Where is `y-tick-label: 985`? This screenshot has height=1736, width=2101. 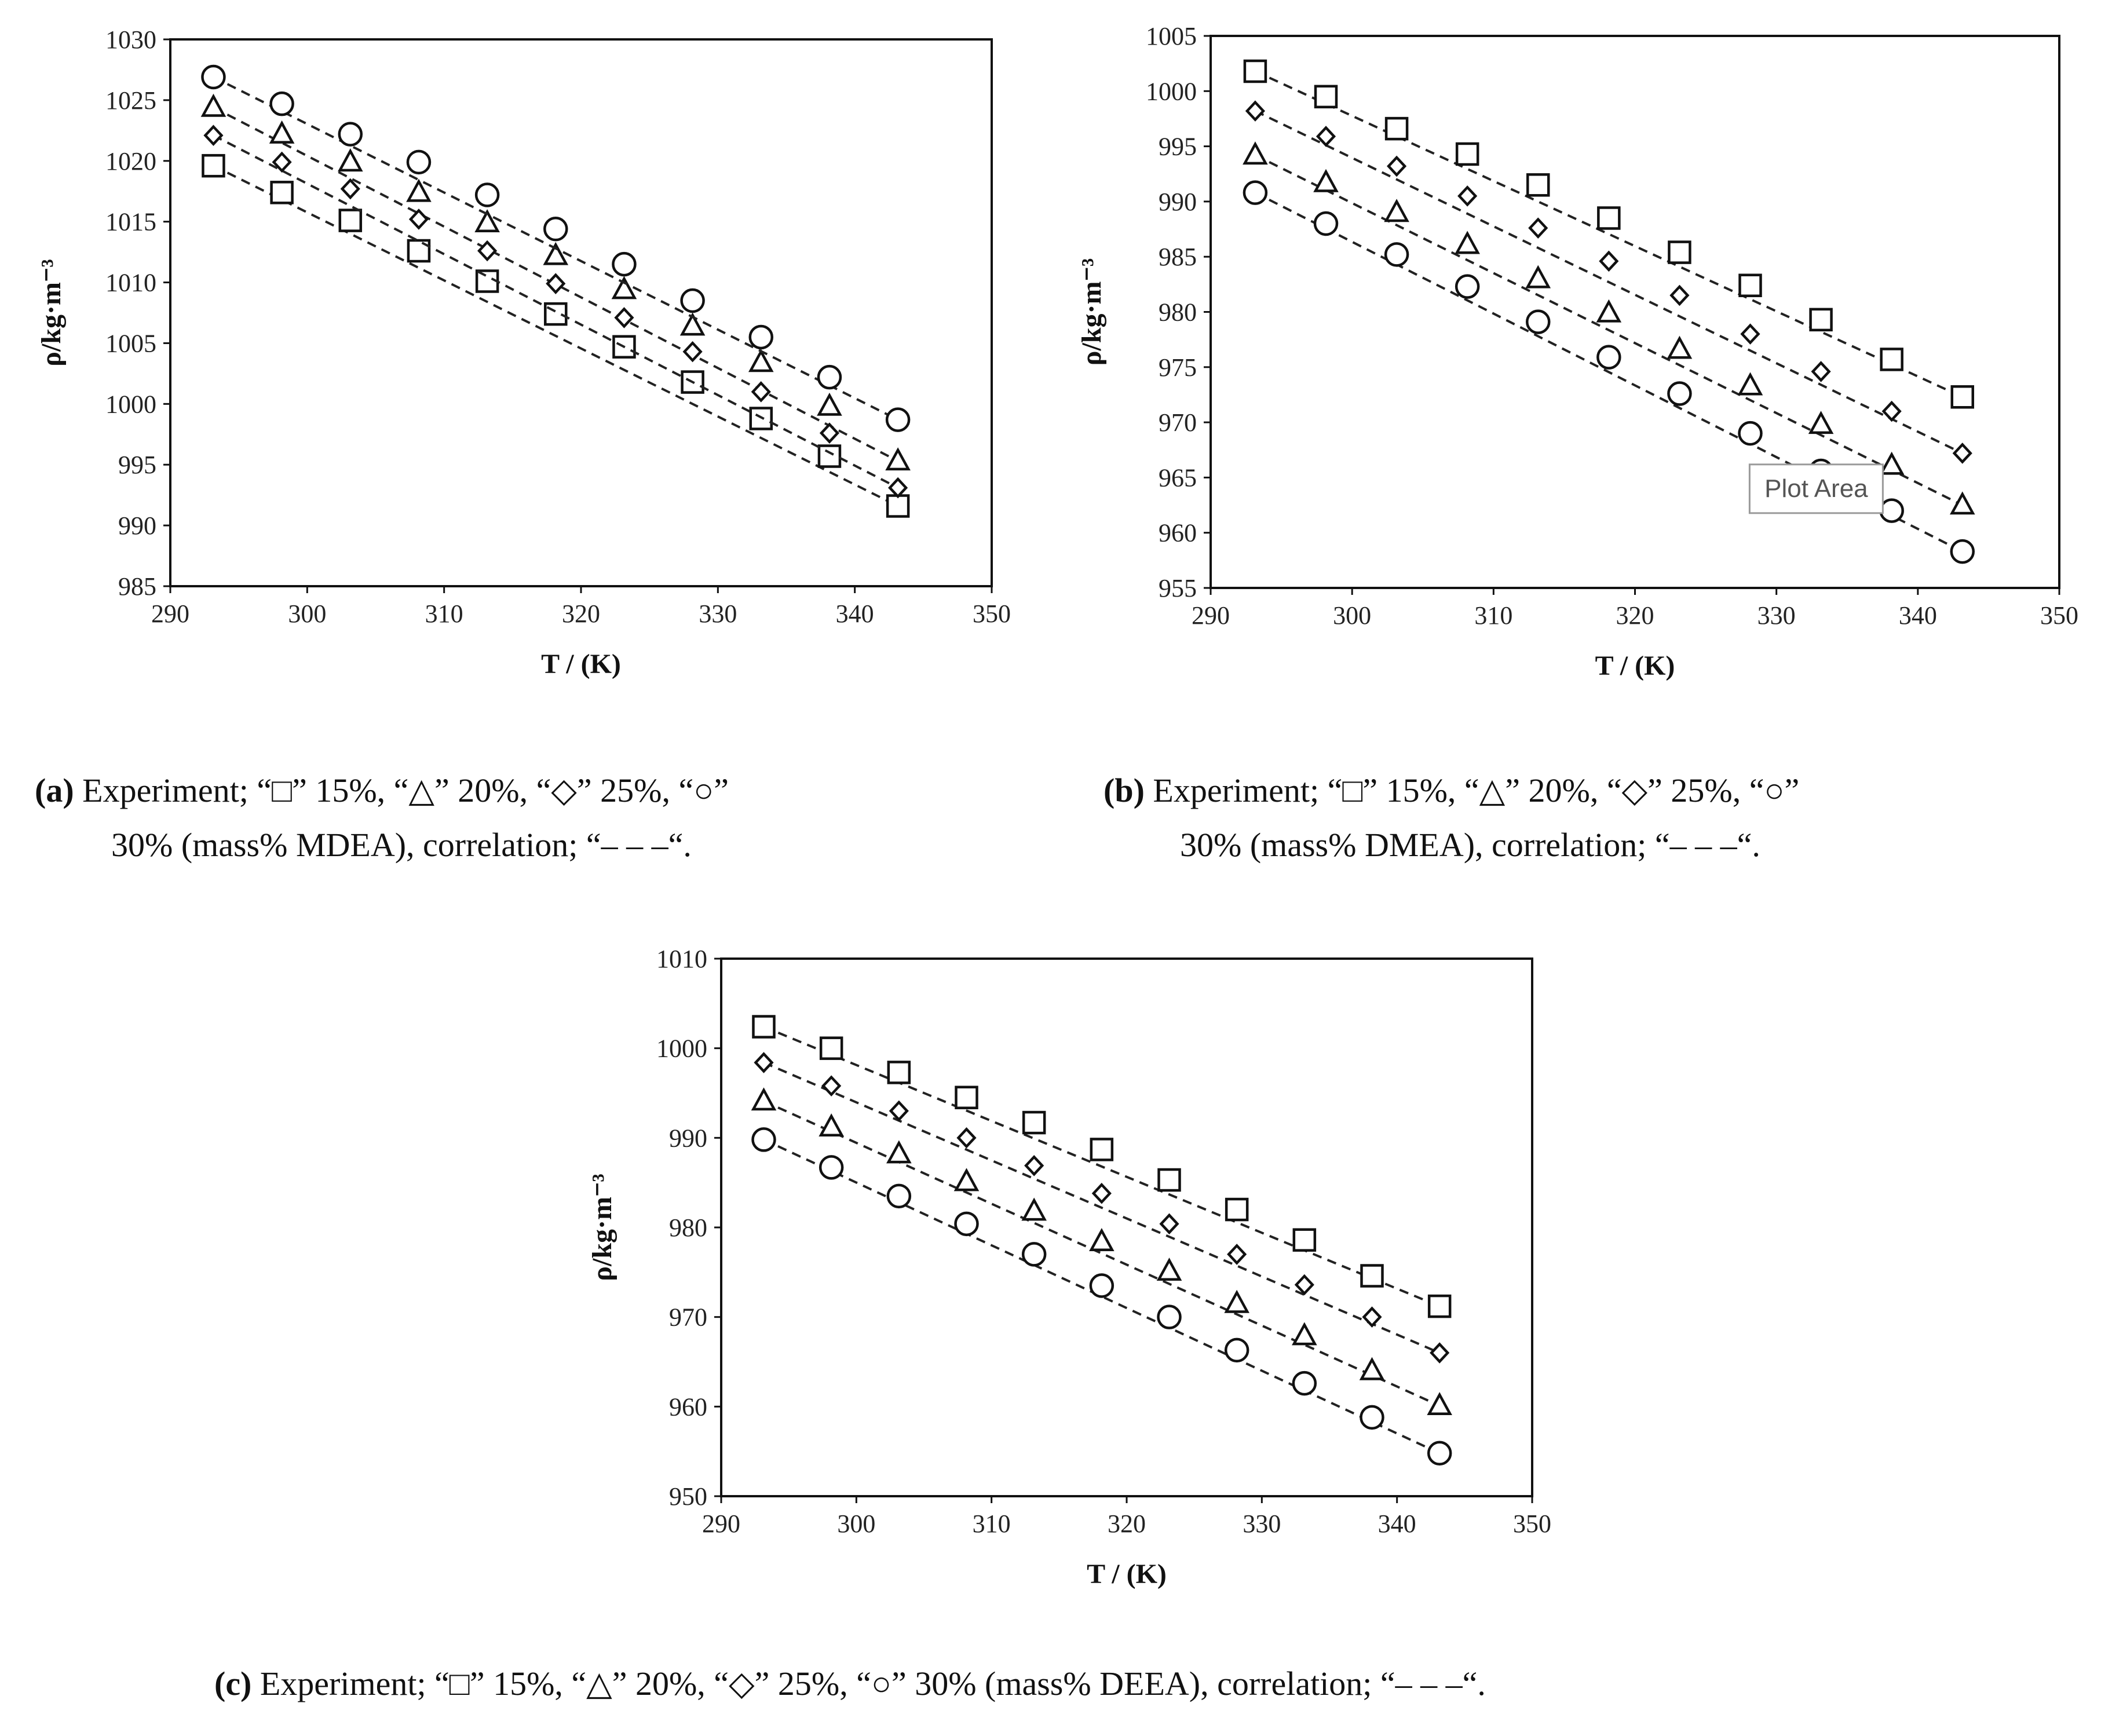 y-tick-label: 985 is located at coordinates (137, 586).